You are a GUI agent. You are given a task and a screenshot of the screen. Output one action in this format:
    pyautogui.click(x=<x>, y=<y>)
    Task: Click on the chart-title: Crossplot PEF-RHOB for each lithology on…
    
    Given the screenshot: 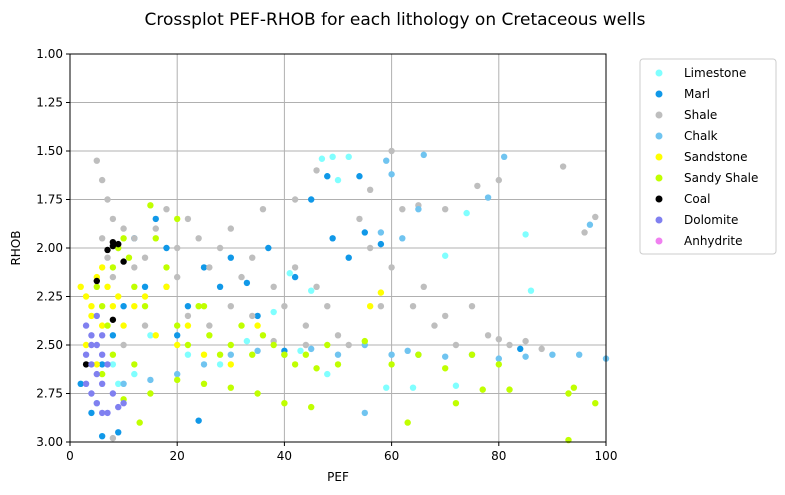 What is the action you would take?
    pyautogui.click(x=395, y=20)
    